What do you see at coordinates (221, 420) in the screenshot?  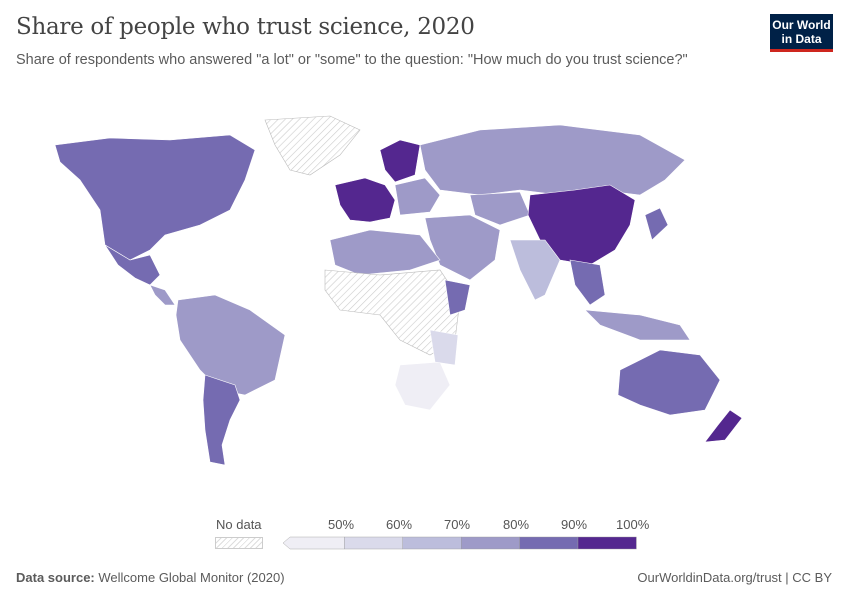 I see `region-argentina-chile` at bounding box center [221, 420].